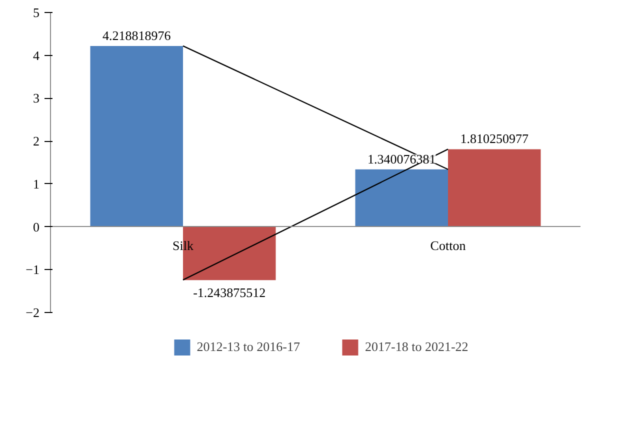 This screenshot has height=439, width=633. I want to click on y-tick-label: −2, so click(33, 312).